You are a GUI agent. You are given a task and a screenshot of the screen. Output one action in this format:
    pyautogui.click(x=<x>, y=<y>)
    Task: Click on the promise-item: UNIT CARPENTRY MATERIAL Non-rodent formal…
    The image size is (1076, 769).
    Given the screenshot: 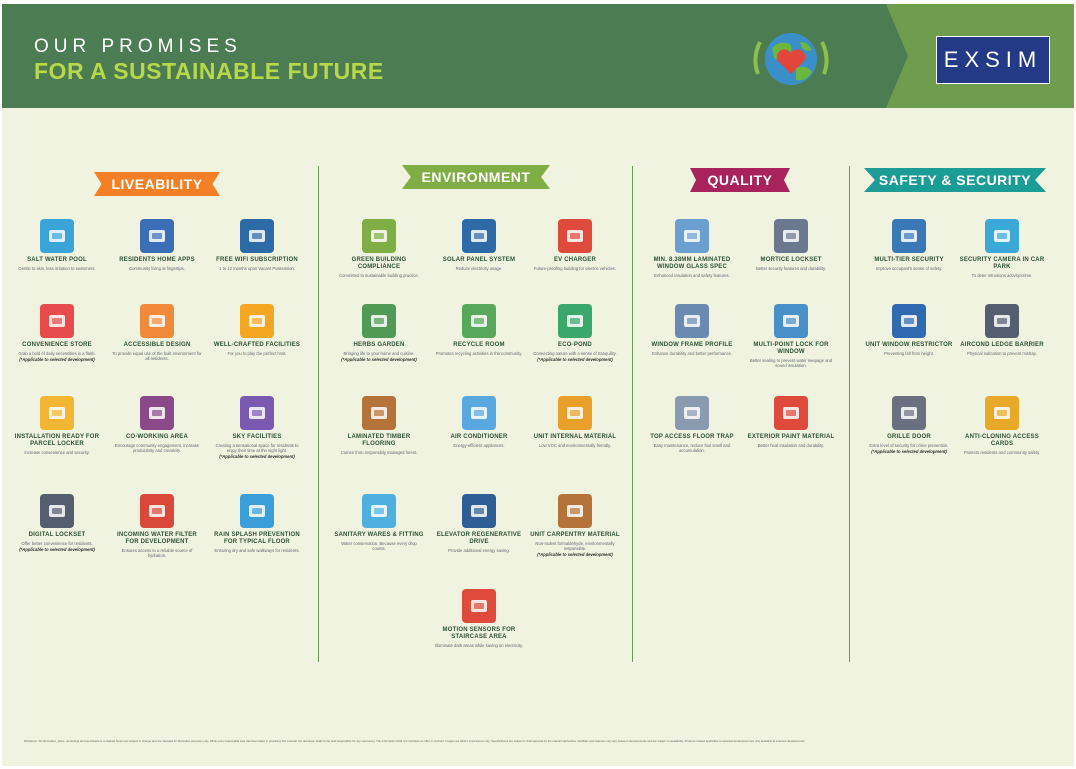 What is the action you would take?
    pyautogui.click(x=575, y=525)
    